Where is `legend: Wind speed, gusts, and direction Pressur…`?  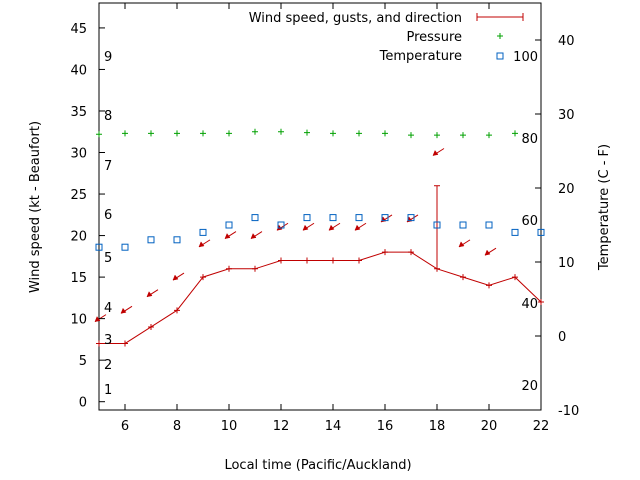 legend: Wind speed, gusts, and direction Pressur… is located at coordinates (386, 37).